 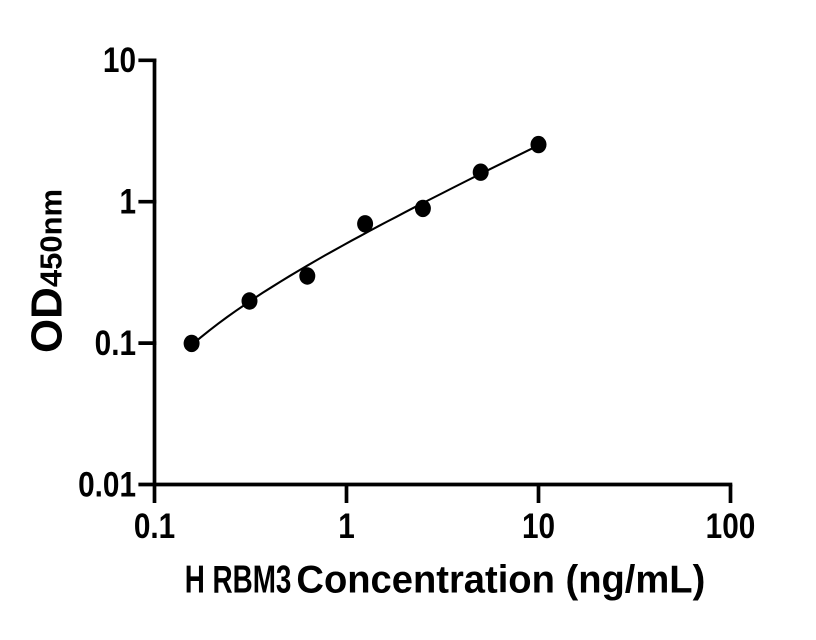 What do you see at coordinates (500, 579) in the screenshot?
I see `svg-text: Concentration (ng/mL)` at bounding box center [500, 579].